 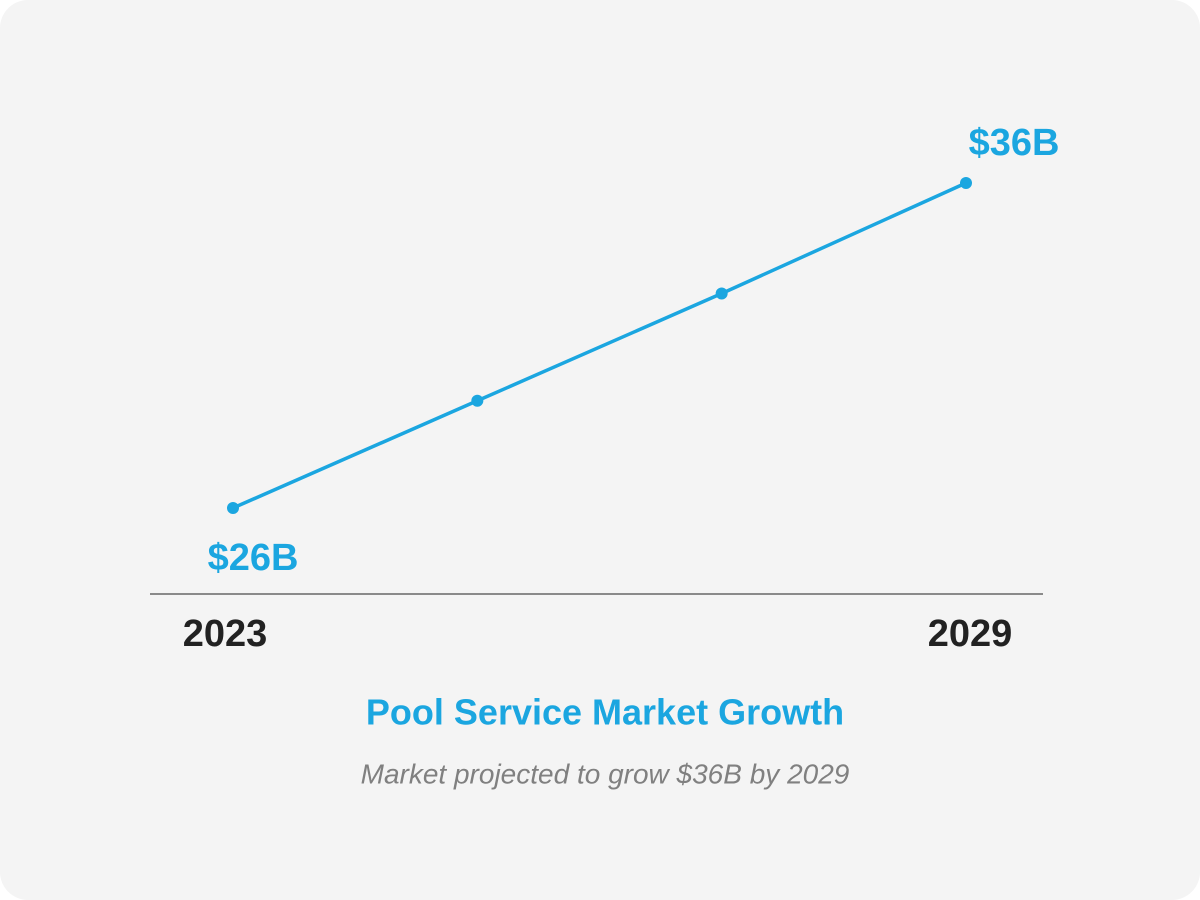 I want to click on value-label: $26B, so click(x=253, y=558).